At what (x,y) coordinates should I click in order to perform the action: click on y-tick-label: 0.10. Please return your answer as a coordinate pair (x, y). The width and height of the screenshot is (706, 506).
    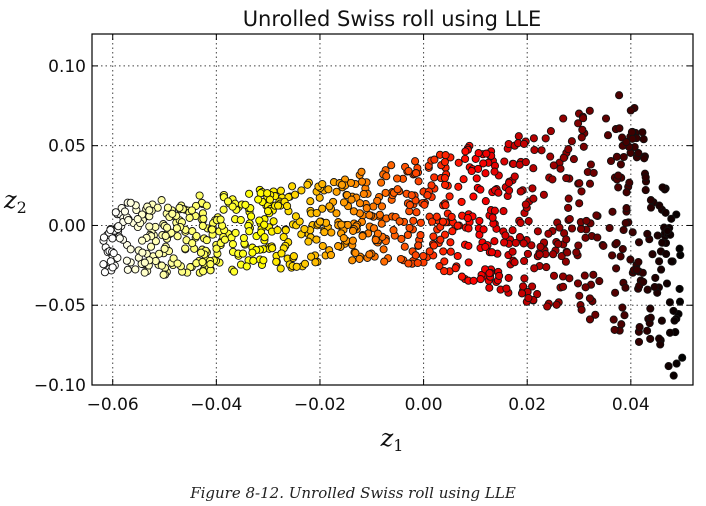
    Looking at the image, I should click on (67, 67).